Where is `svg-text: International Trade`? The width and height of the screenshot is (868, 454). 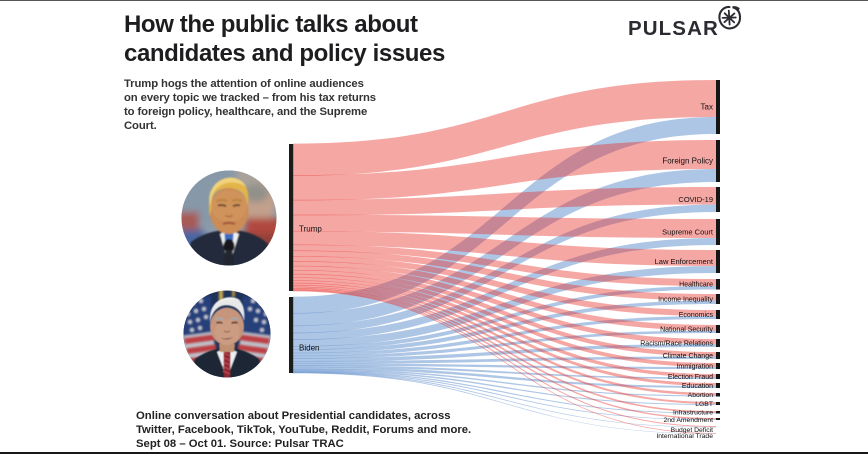
svg-text: International Trade is located at coordinates (684, 436).